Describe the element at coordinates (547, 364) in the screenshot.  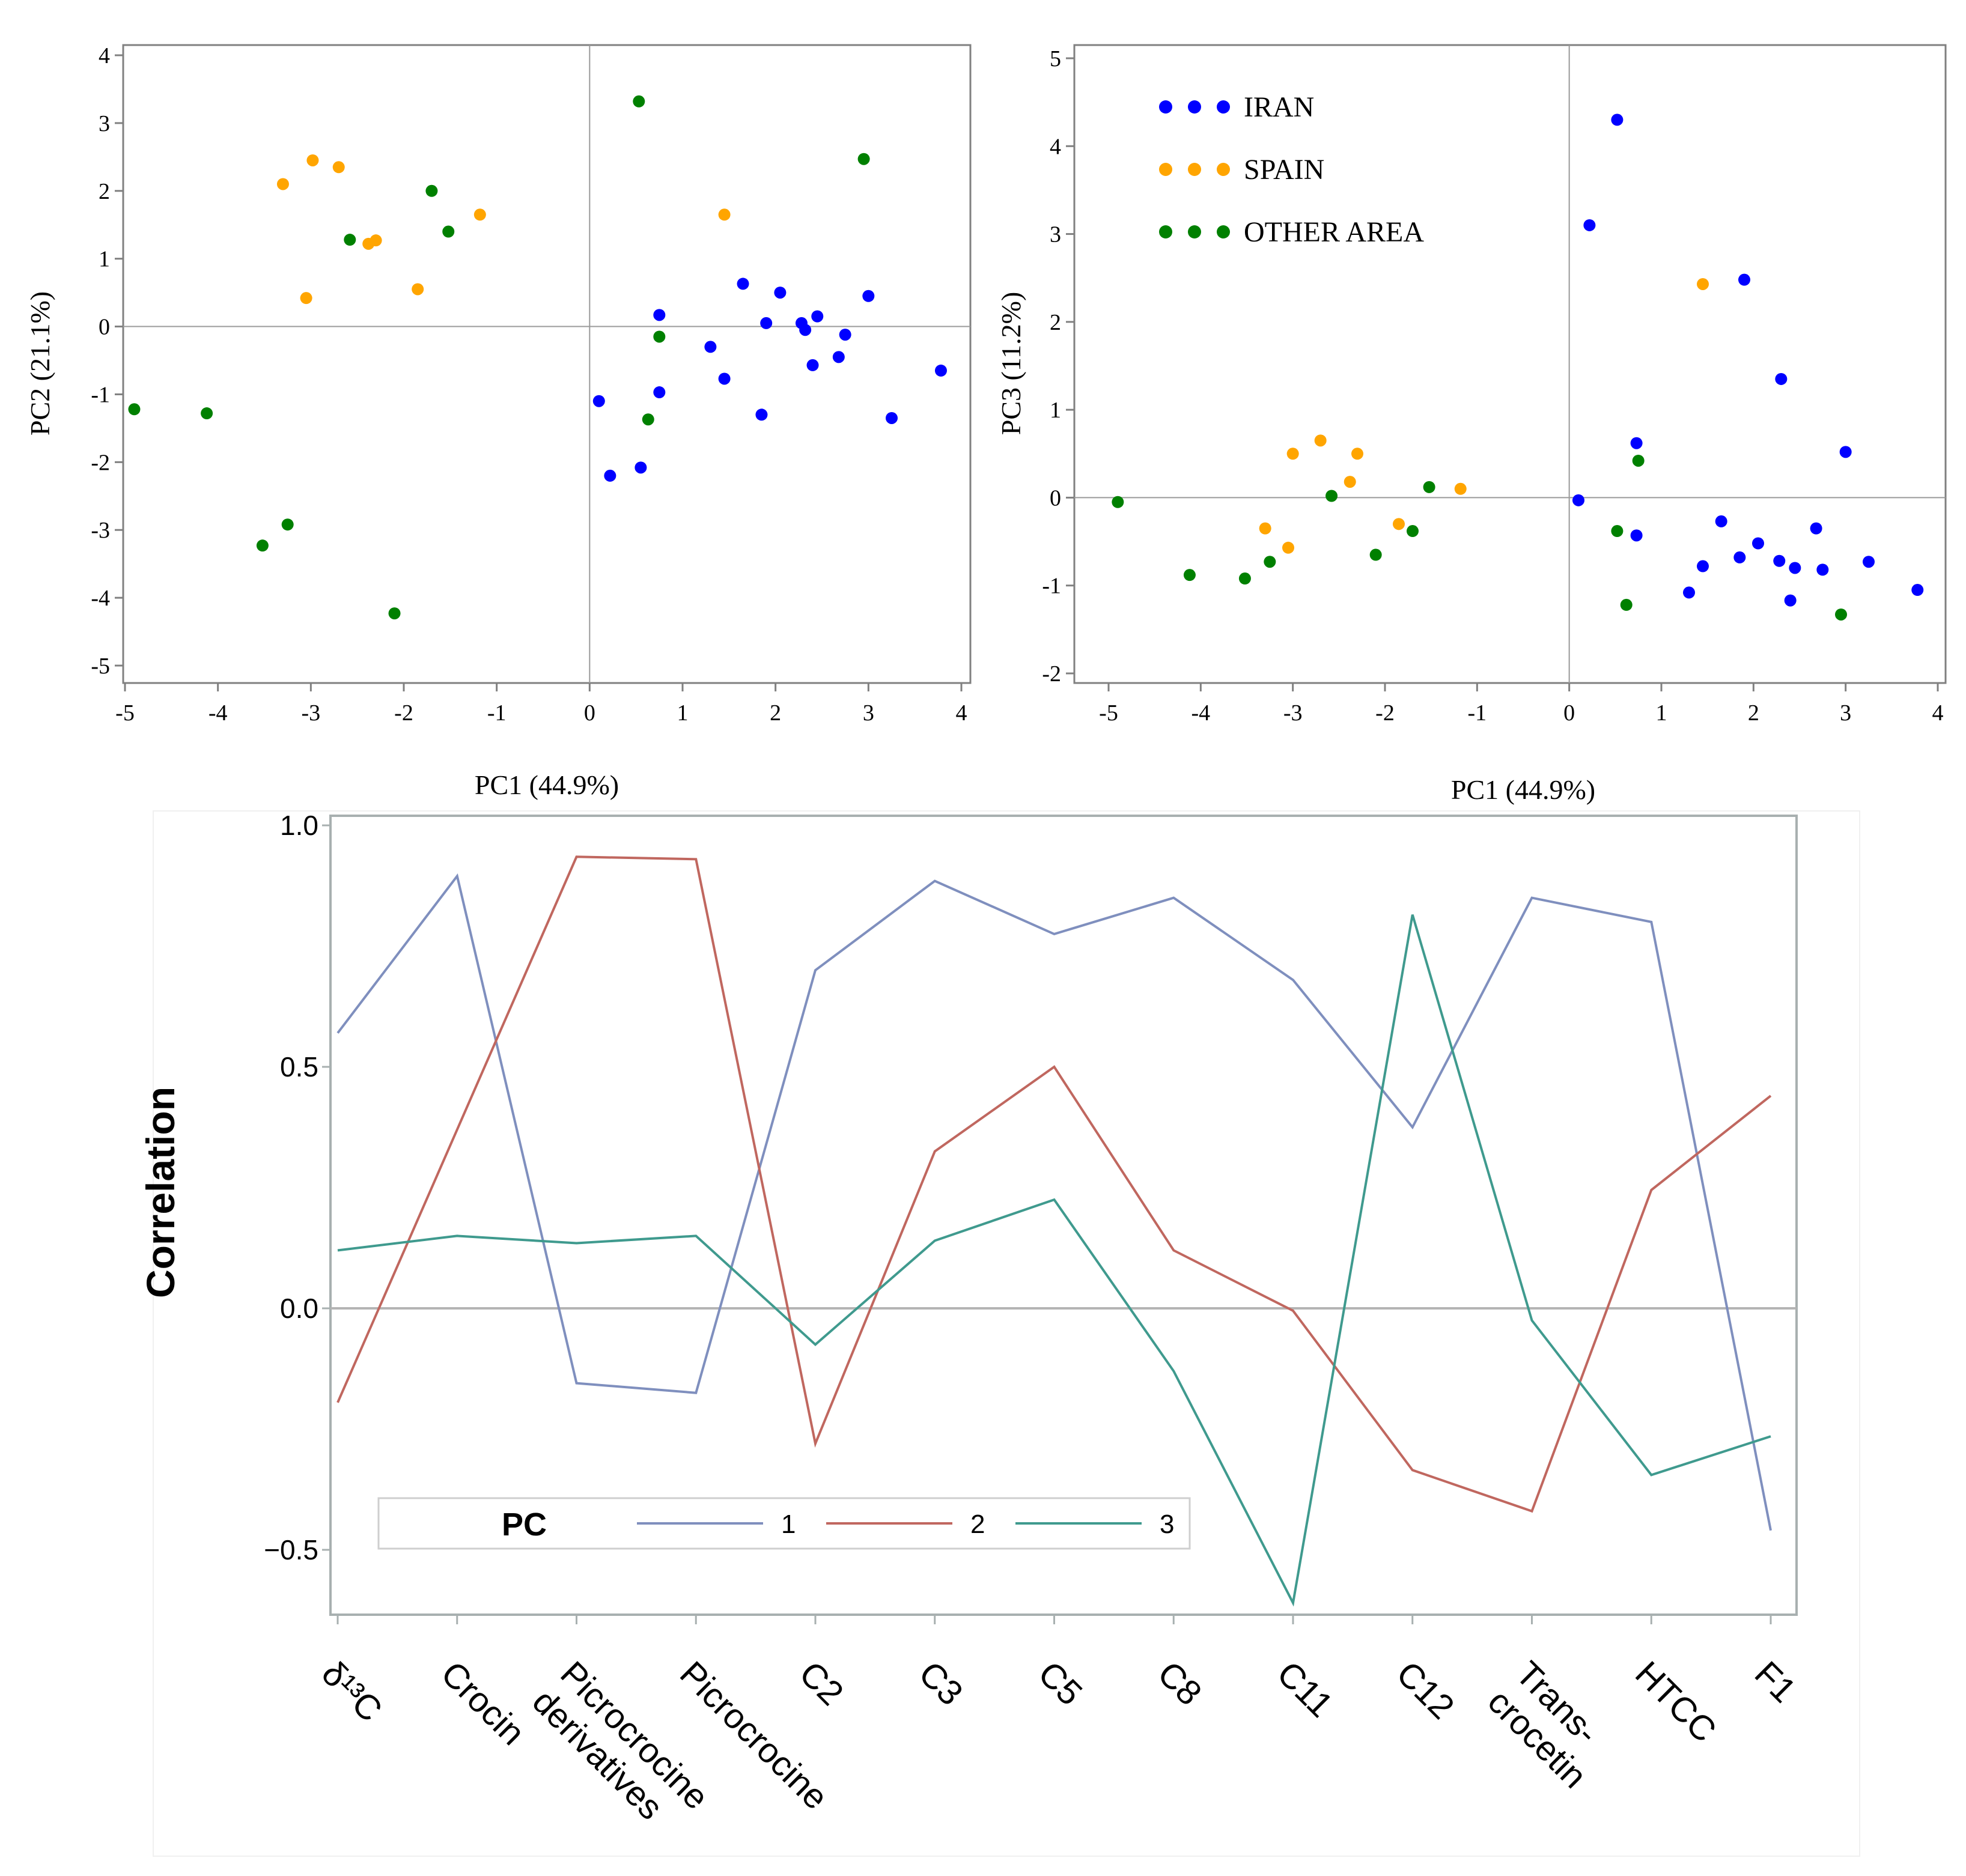
I see `plot-frame` at that location.